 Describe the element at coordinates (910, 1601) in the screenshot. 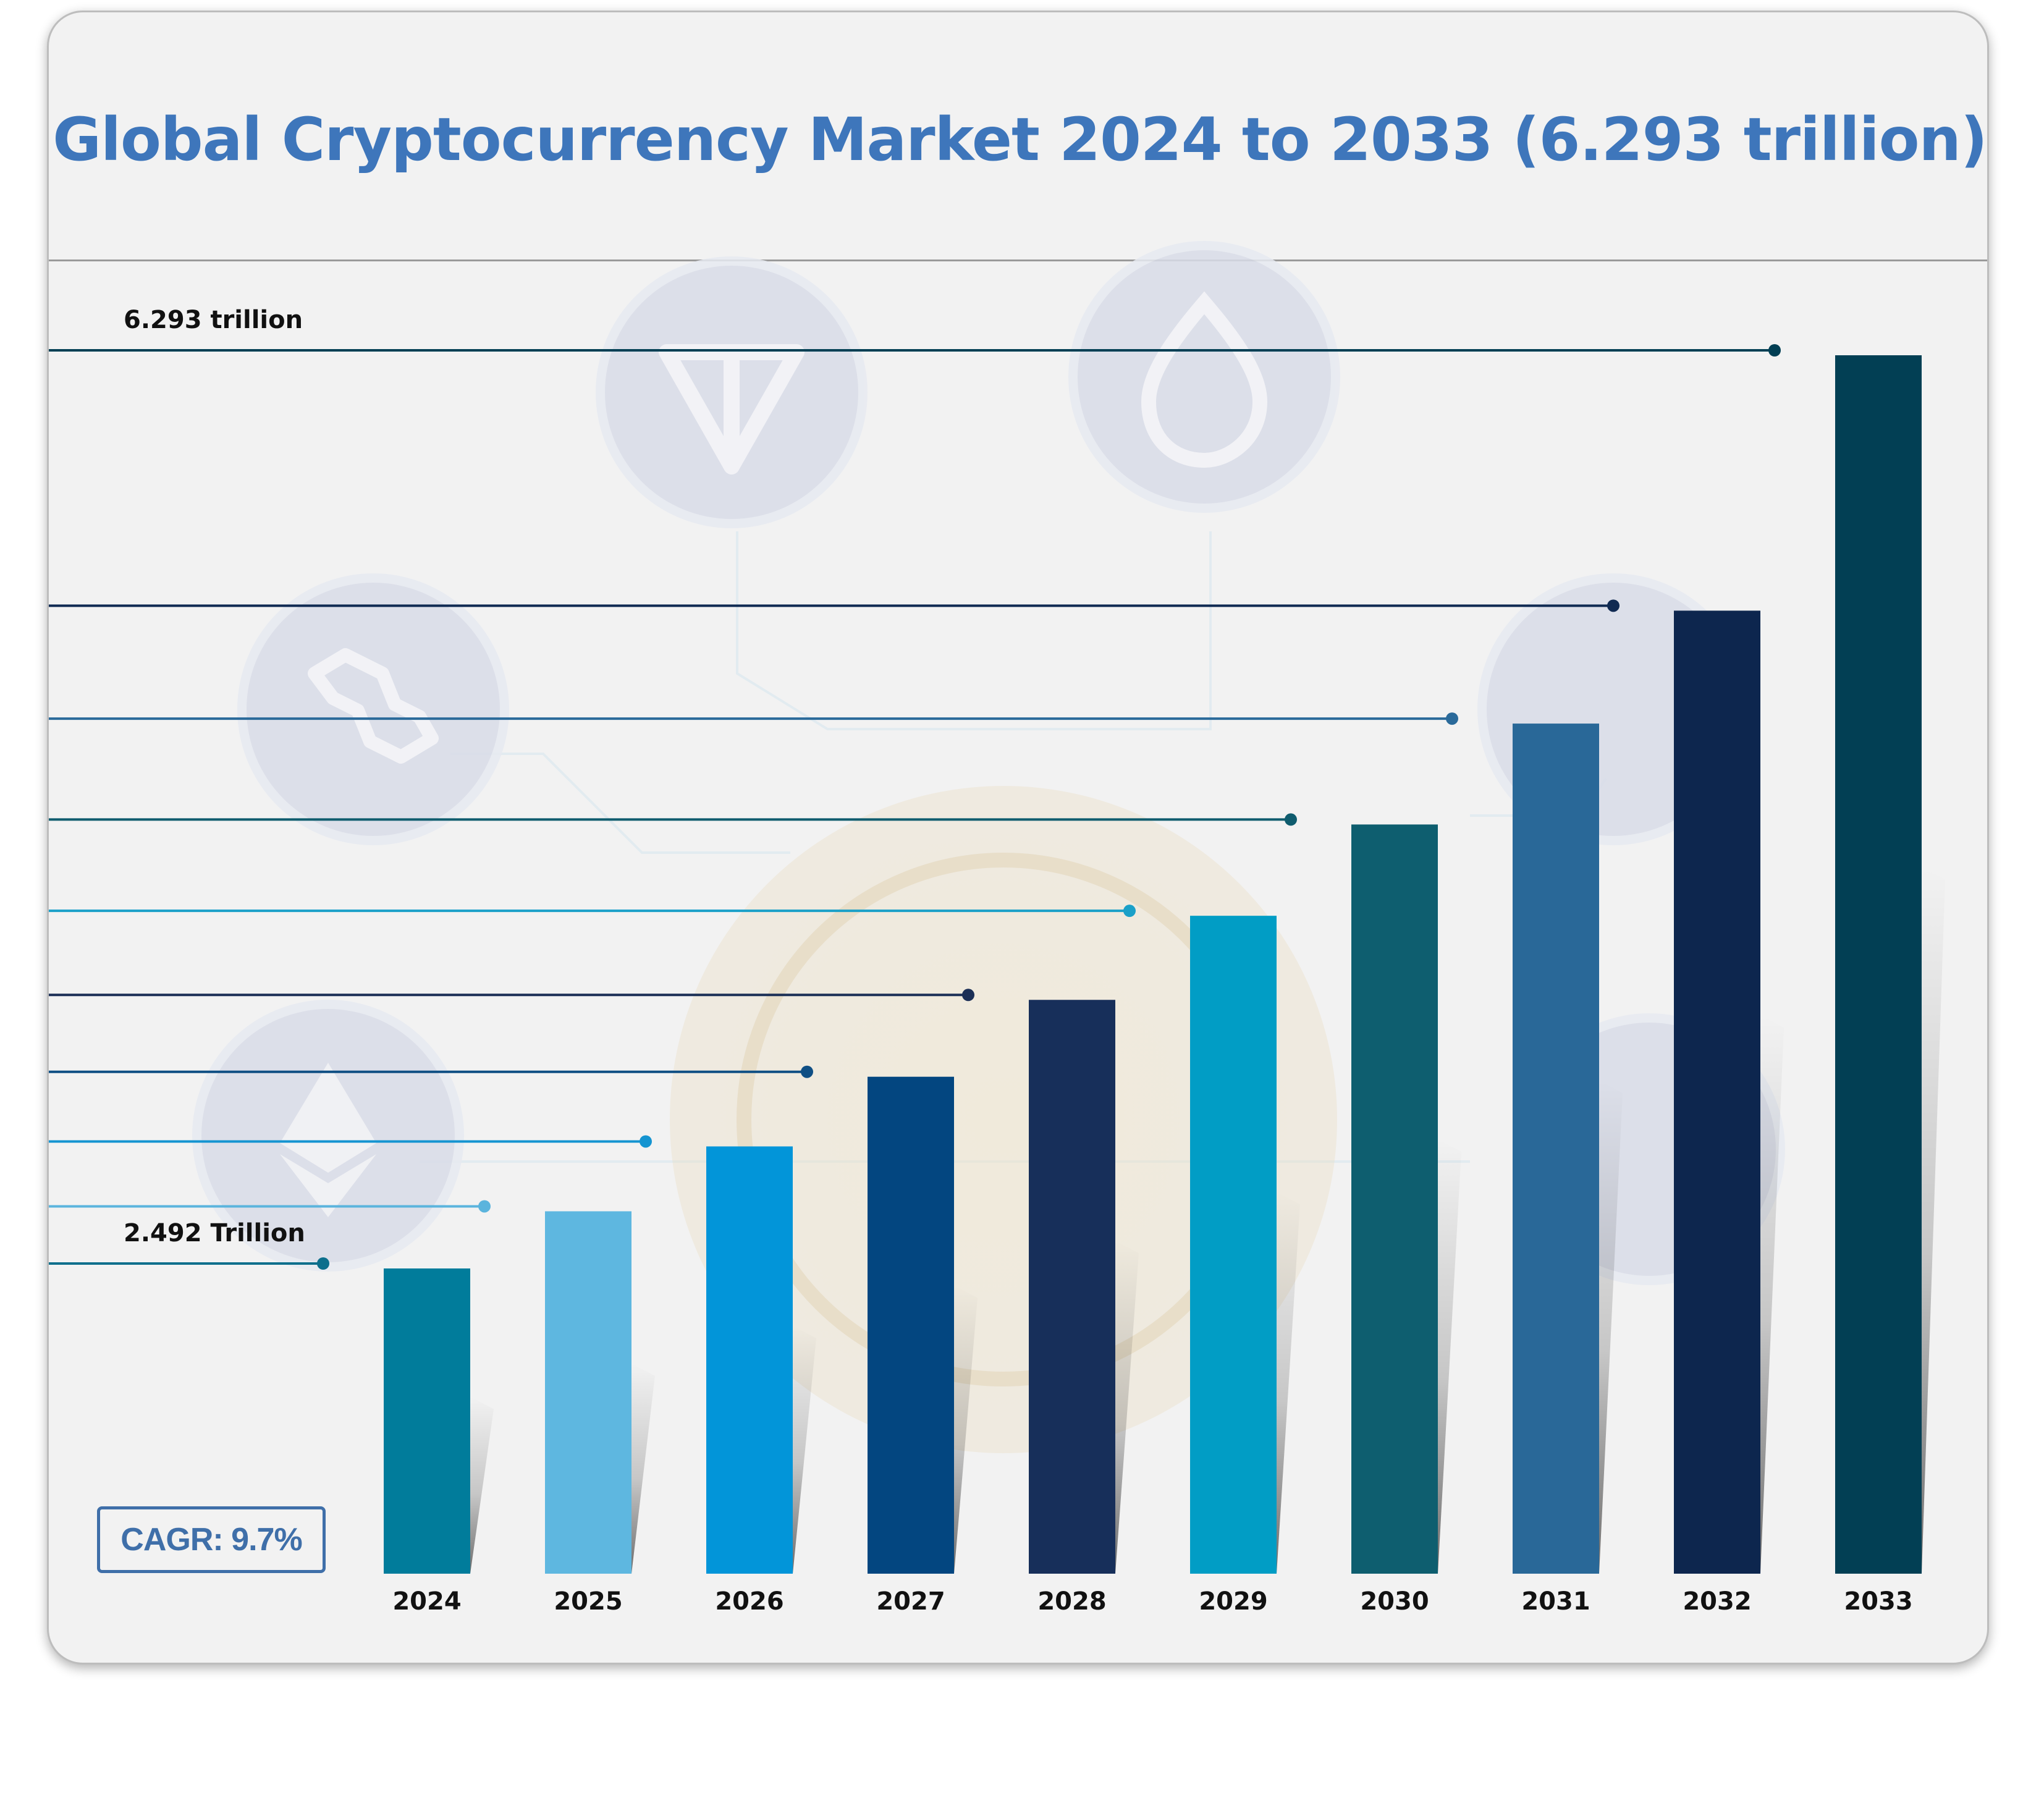

I see `x-tick-label-2027: 2027` at that location.